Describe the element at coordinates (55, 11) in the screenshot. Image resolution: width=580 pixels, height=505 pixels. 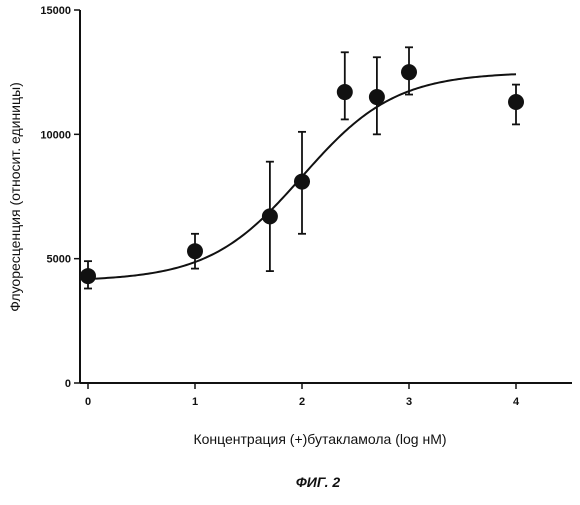
I see `y-tick-label: 15000` at that location.